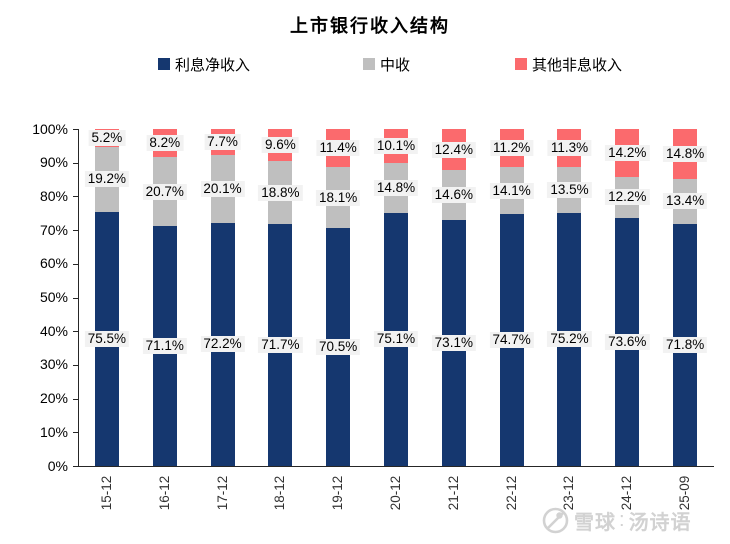 The width and height of the screenshot is (730, 544). I want to click on legend-label-net-interest-income: 利息净收入, so click(213, 65).